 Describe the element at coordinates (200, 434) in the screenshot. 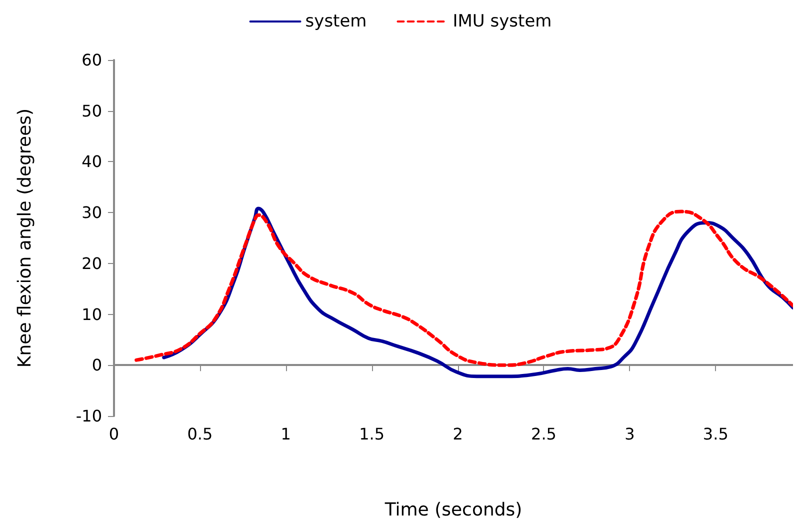

I see `x-tick-label: 0.5` at that location.